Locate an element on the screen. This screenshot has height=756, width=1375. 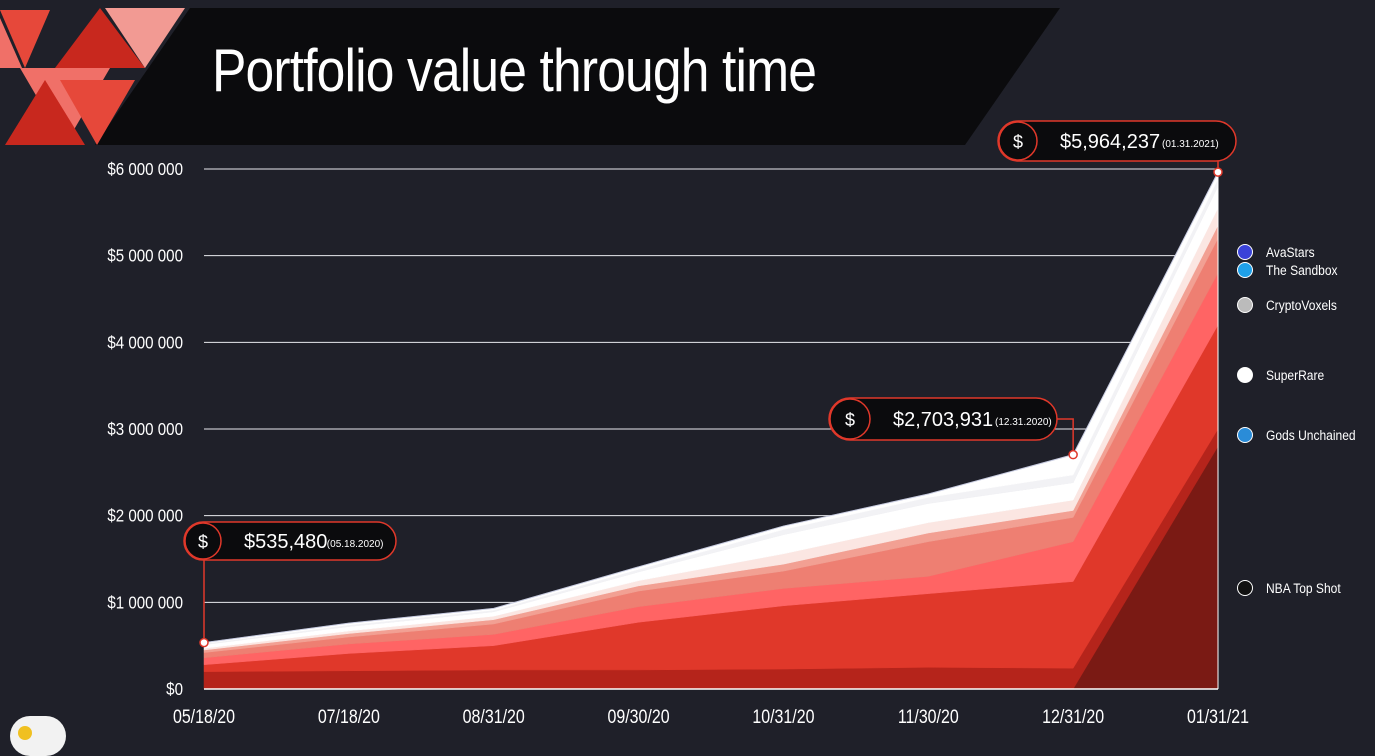
x-tick-label: 10/31/20 is located at coordinates (783, 717).